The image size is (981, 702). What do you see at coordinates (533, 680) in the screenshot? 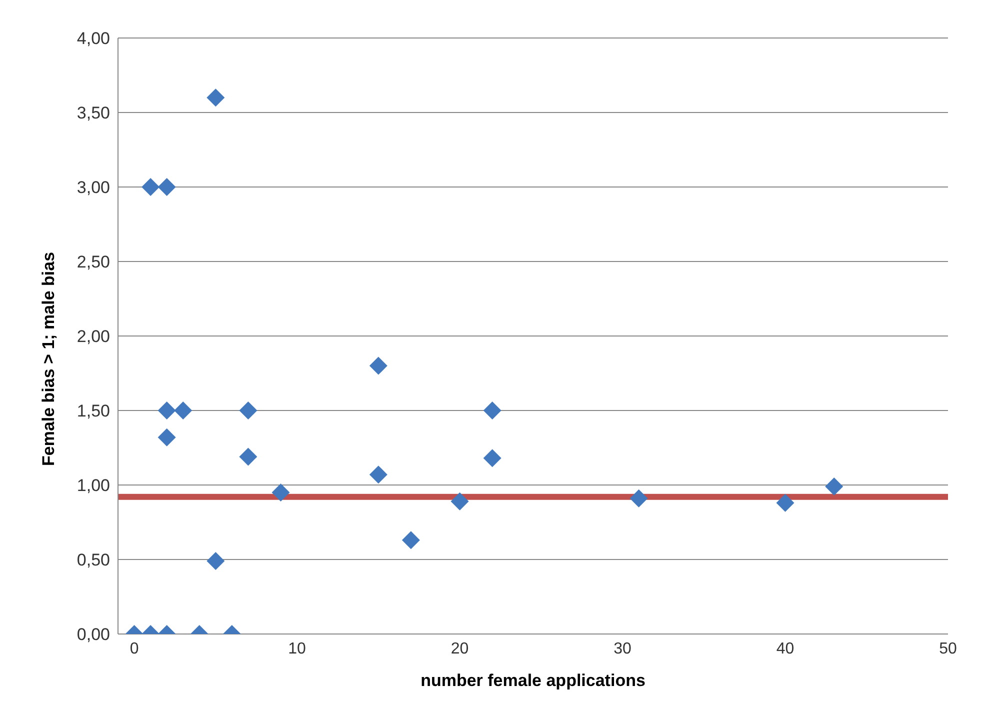
I see `x-axis-title: number female applications` at bounding box center [533, 680].